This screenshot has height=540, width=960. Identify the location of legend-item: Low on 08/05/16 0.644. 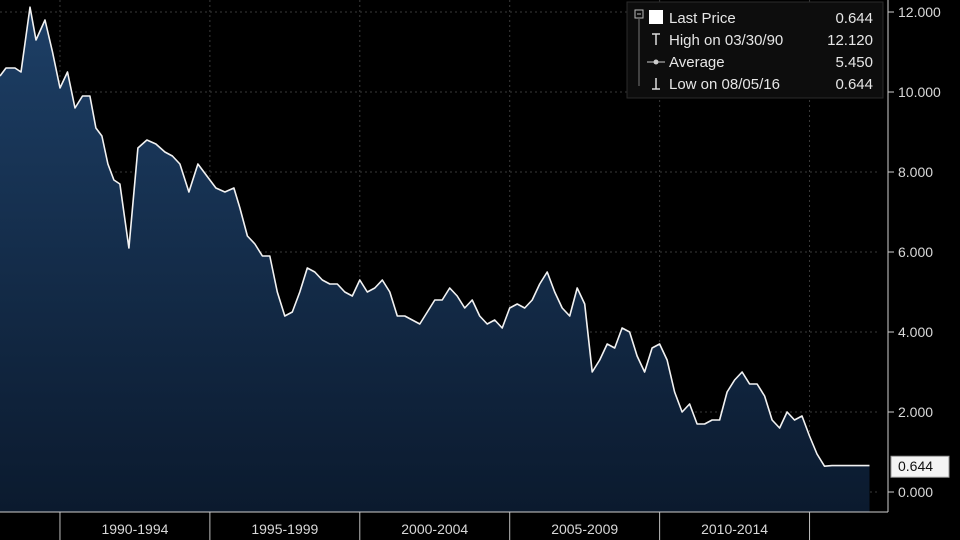
(762, 84).